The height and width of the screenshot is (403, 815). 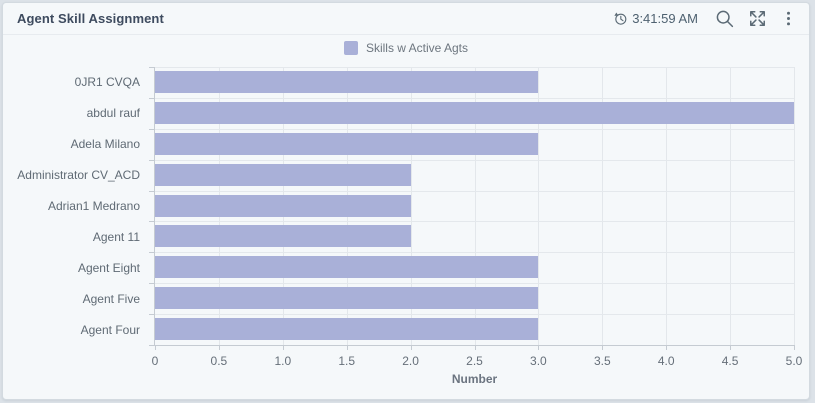 What do you see at coordinates (788, 18) in the screenshot?
I see `kebab-menu-icon` at bounding box center [788, 18].